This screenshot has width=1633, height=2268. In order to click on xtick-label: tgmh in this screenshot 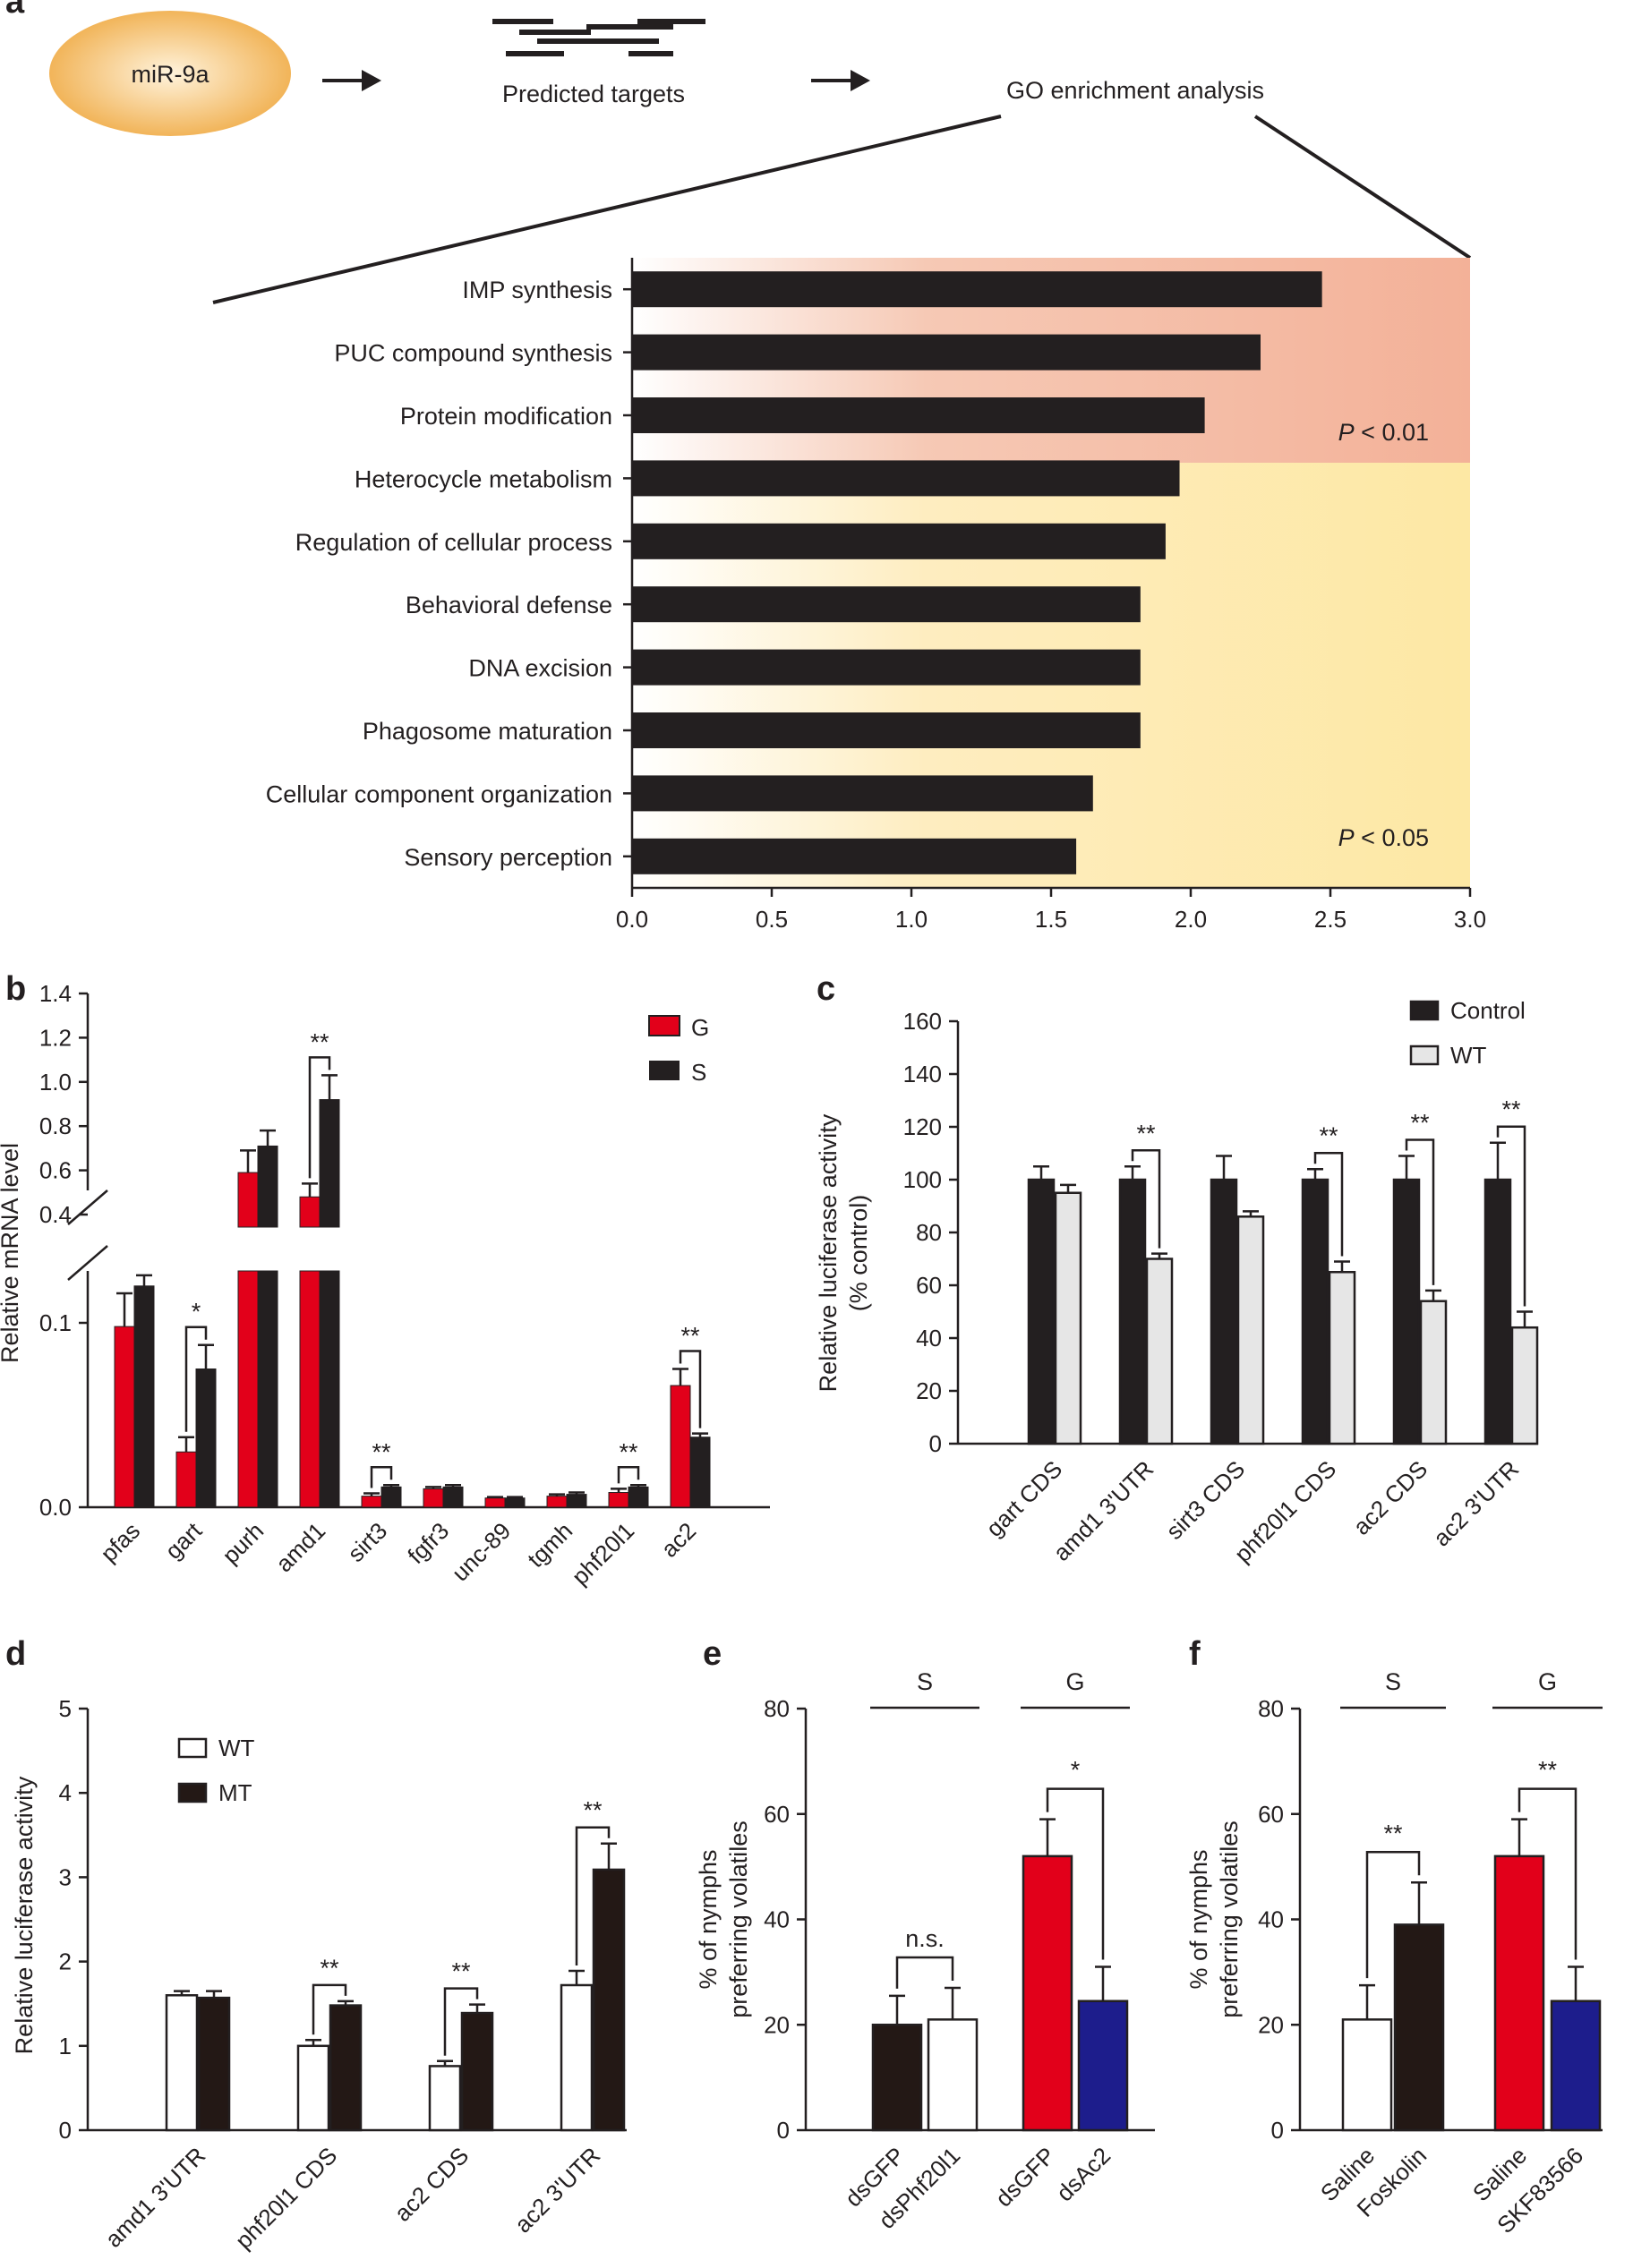, I will do `click(549, 1545)`.